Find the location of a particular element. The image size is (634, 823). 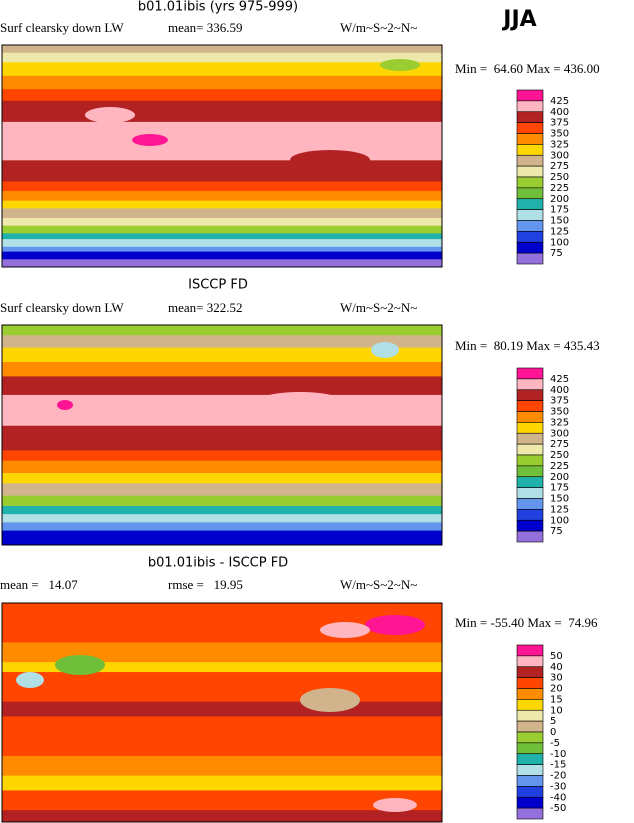

min-max: Min = 80.19 Max = 435.43 is located at coordinates (527, 345).